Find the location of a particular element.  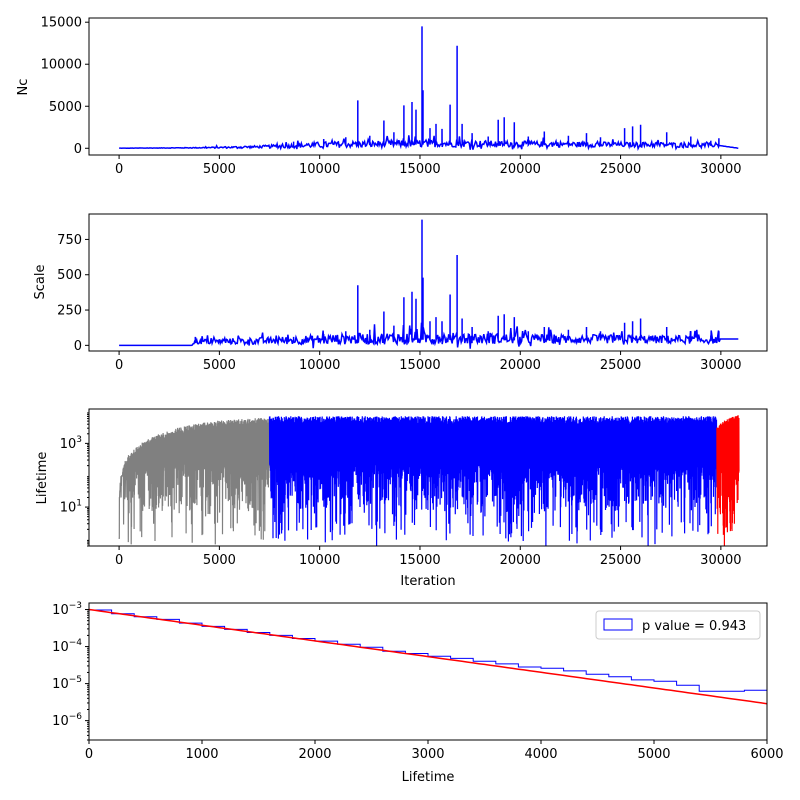

legend-box is located at coordinates (678, 625).